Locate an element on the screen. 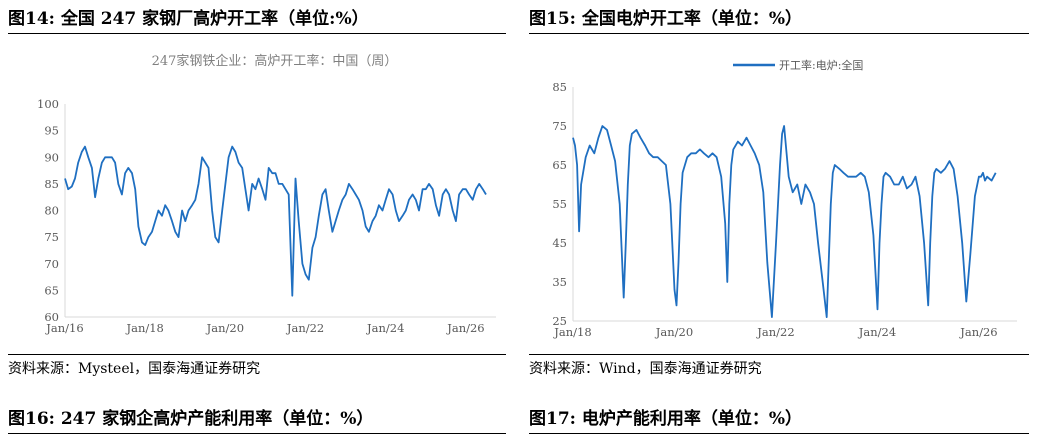 The height and width of the screenshot is (447, 1037). y-tick-label: 55 is located at coordinates (559, 204).